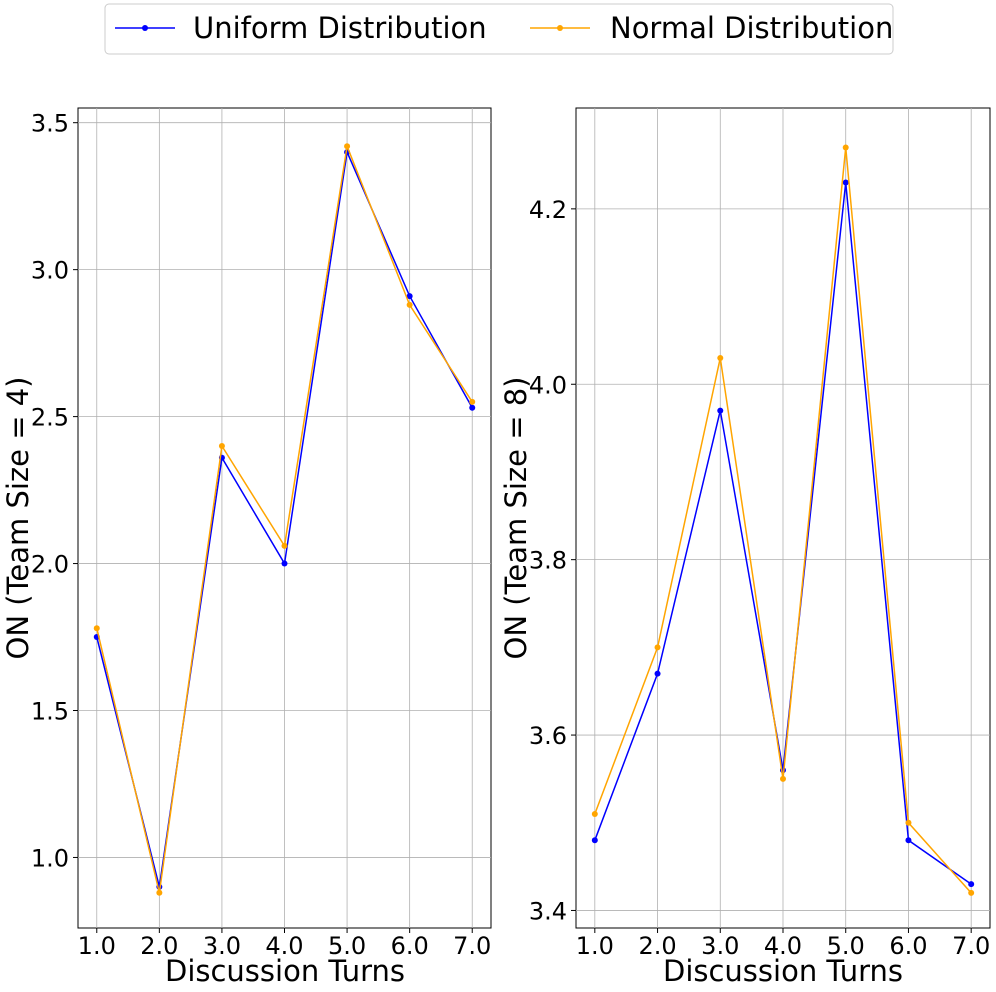 This screenshot has height=992, width=996. What do you see at coordinates (548, 210) in the screenshot?
I see `y-tick-label: 4.2` at bounding box center [548, 210].